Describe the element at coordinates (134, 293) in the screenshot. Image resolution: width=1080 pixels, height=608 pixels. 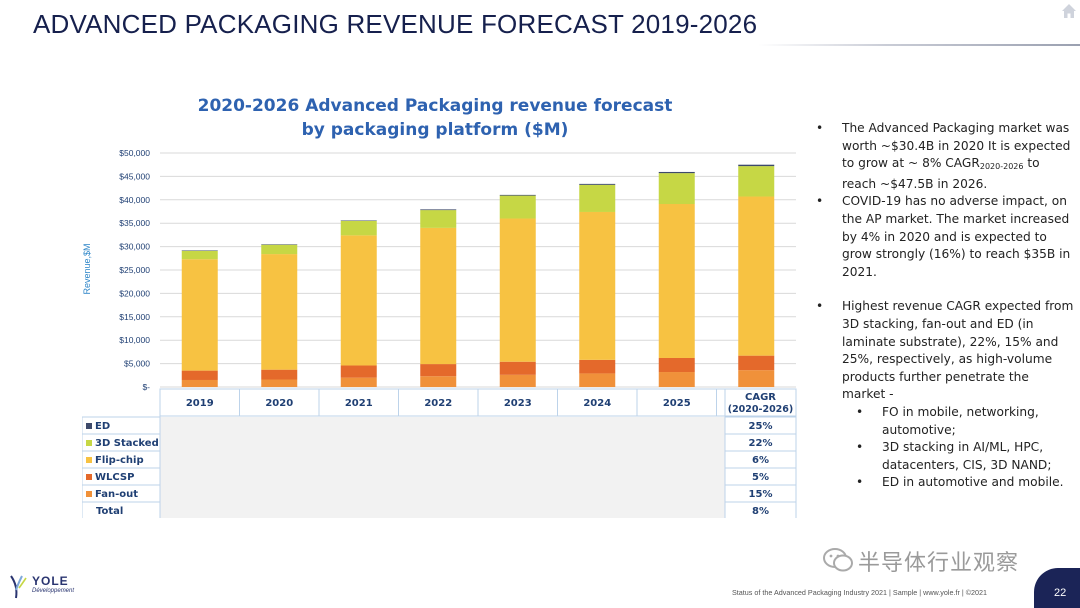
I see `y-tick-label: $20,000` at that location.